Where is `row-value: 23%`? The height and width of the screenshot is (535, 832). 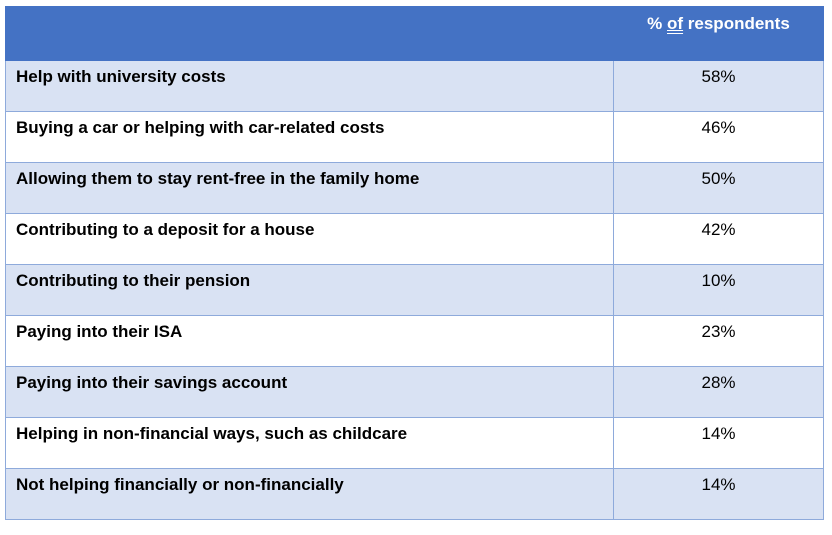
row-value: 23% is located at coordinates (718, 341).